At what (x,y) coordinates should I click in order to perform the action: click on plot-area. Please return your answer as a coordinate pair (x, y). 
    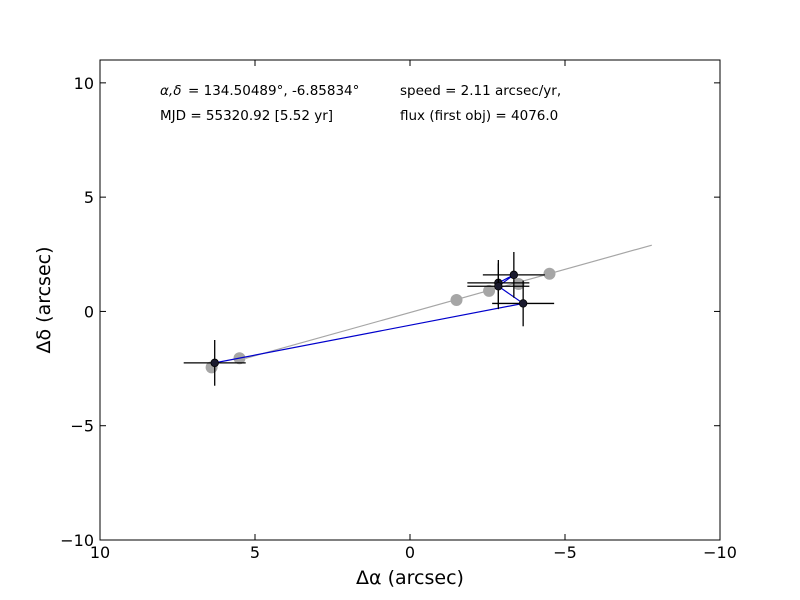
    Looking at the image, I should click on (417, 315).